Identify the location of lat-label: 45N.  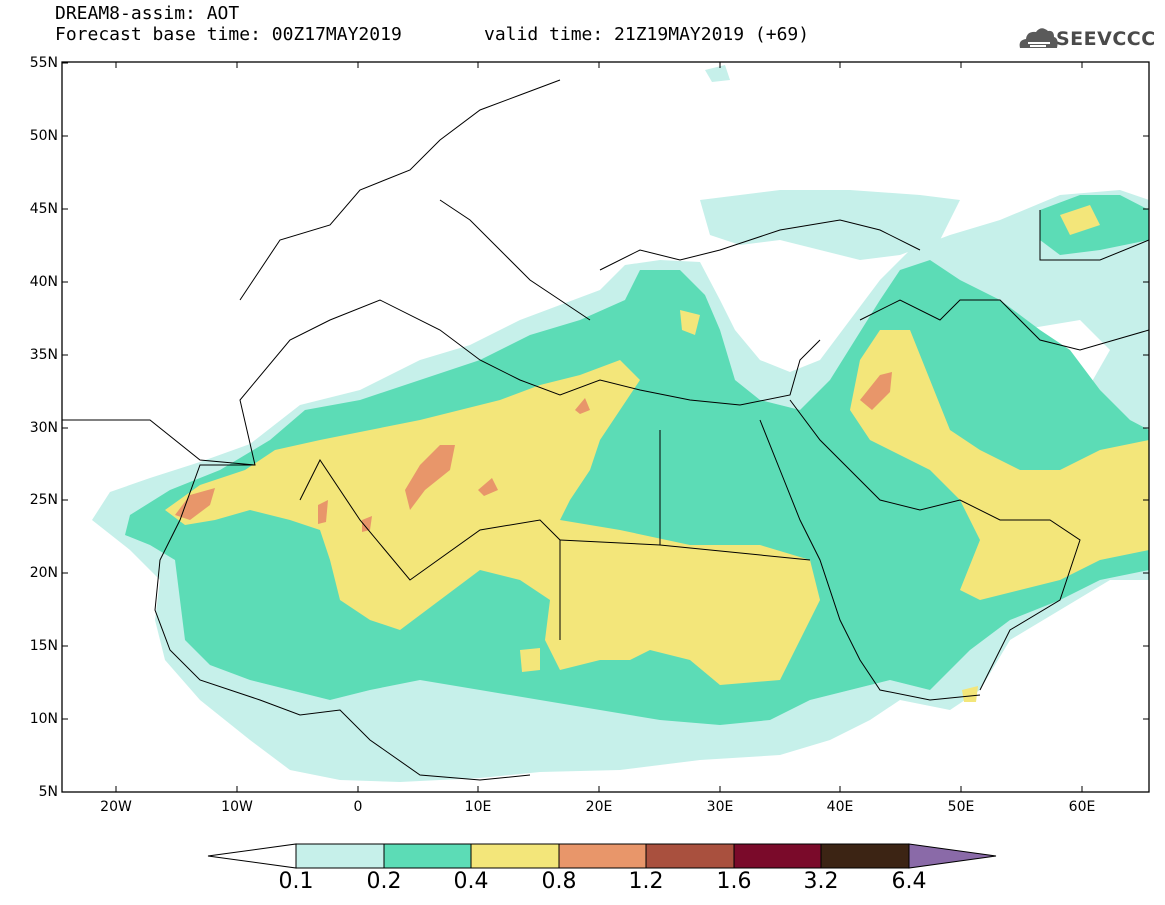
(43, 209).